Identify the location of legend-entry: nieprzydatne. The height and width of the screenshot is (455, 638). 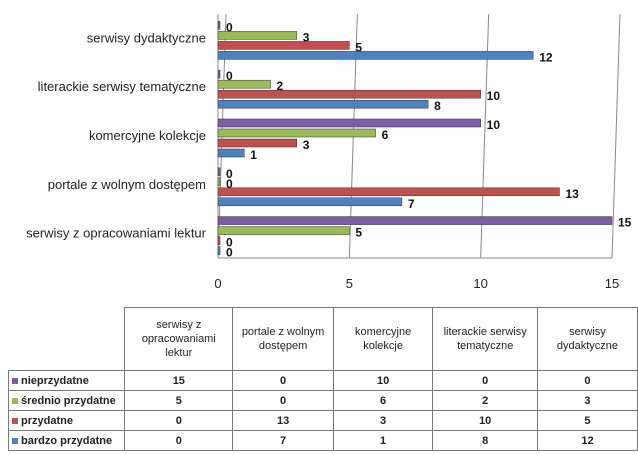
(66, 380).